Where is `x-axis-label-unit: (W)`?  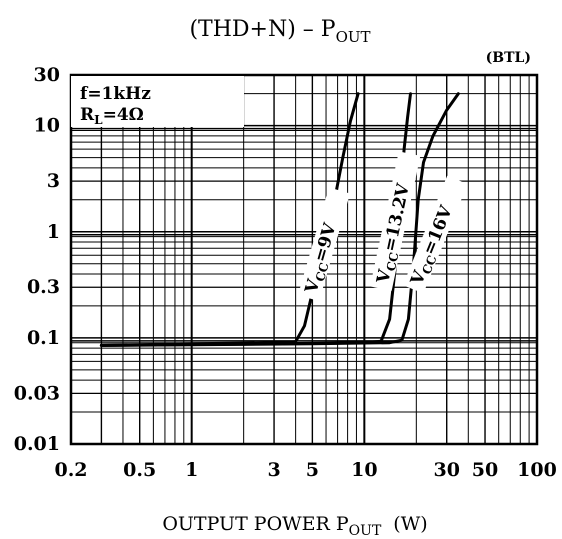 x-axis-label-unit: (W) is located at coordinates (410, 524).